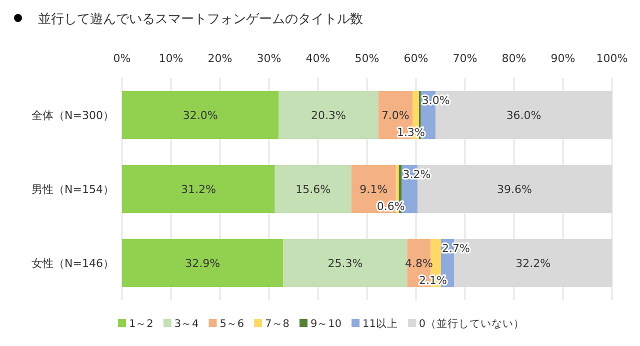  Describe the element at coordinates (416, 58) in the screenshot. I see `x-tick-label: 60%` at that location.